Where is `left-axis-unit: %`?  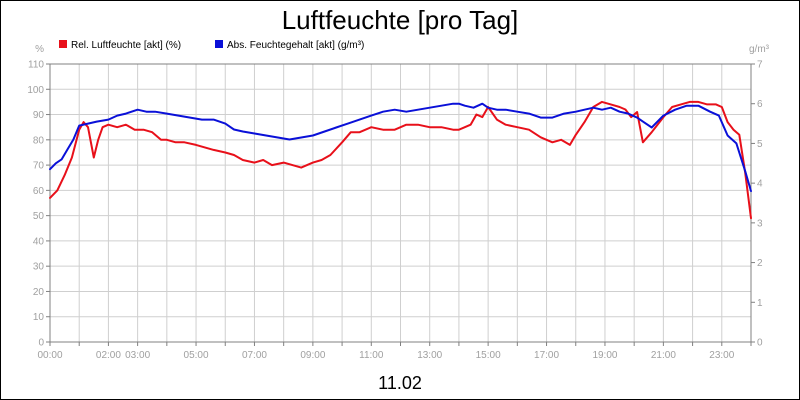 left-axis-unit: % is located at coordinates (39, 49).